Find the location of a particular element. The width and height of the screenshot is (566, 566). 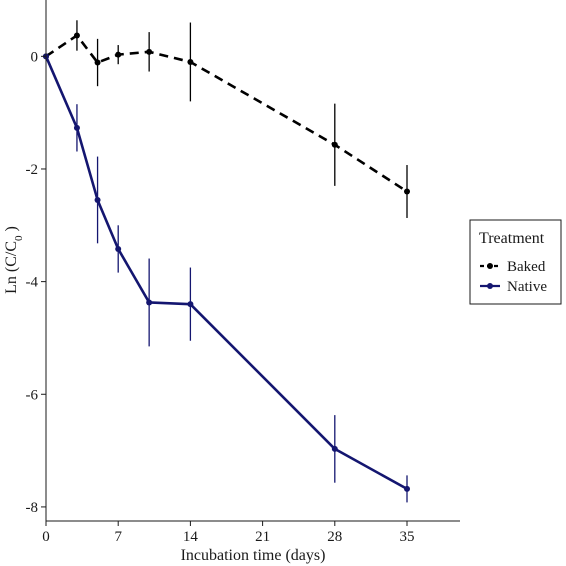

x-tick-label: 7 is located at coordinates (118, 537).